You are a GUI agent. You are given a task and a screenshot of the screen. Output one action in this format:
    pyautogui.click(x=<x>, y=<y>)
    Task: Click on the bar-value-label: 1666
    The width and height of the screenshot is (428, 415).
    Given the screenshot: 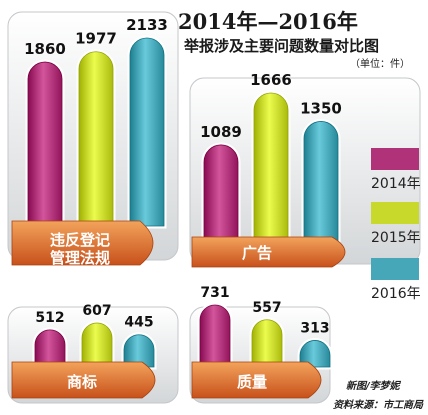 What is the action you would take?
    pyautogui.click(x=271, y=80)
    